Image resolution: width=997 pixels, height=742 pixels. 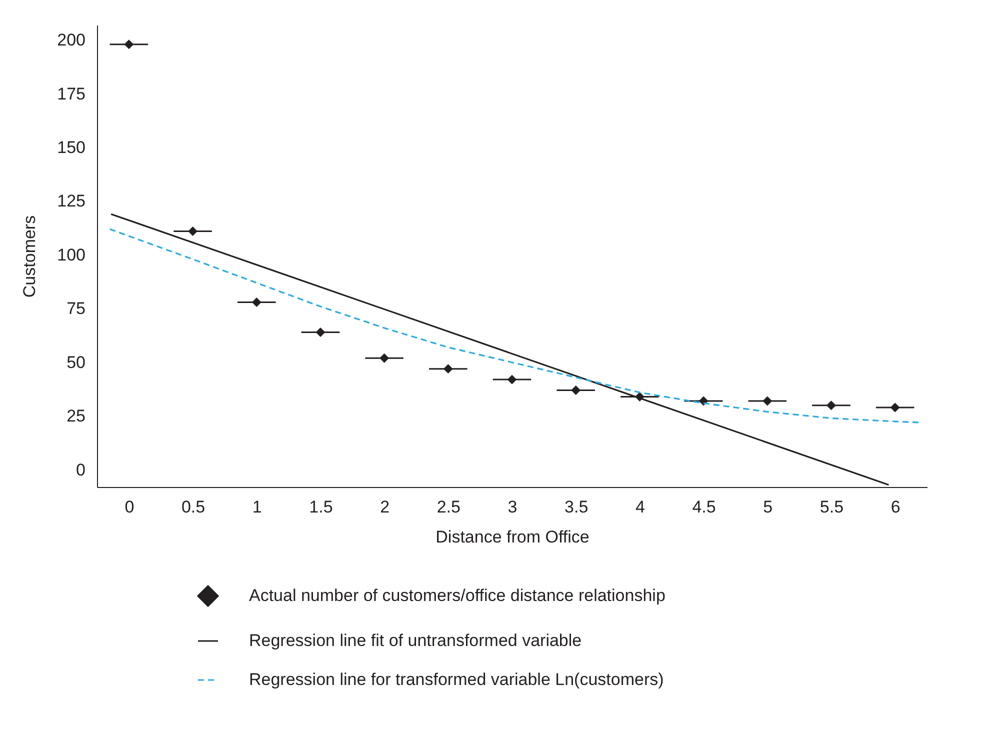 What do you see at coordinates (448, 507) in the screenshot?
I see `x-tick-label: 2.5` at bounding box center [448, 507].